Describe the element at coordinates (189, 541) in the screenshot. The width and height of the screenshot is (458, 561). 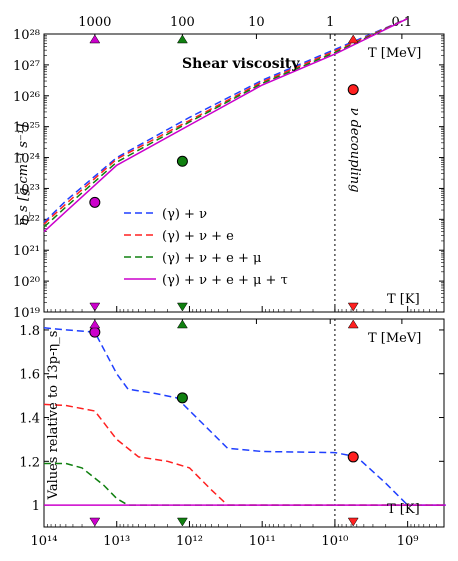
I see `bottom-xtick-label-2: 10¹²` at that location.